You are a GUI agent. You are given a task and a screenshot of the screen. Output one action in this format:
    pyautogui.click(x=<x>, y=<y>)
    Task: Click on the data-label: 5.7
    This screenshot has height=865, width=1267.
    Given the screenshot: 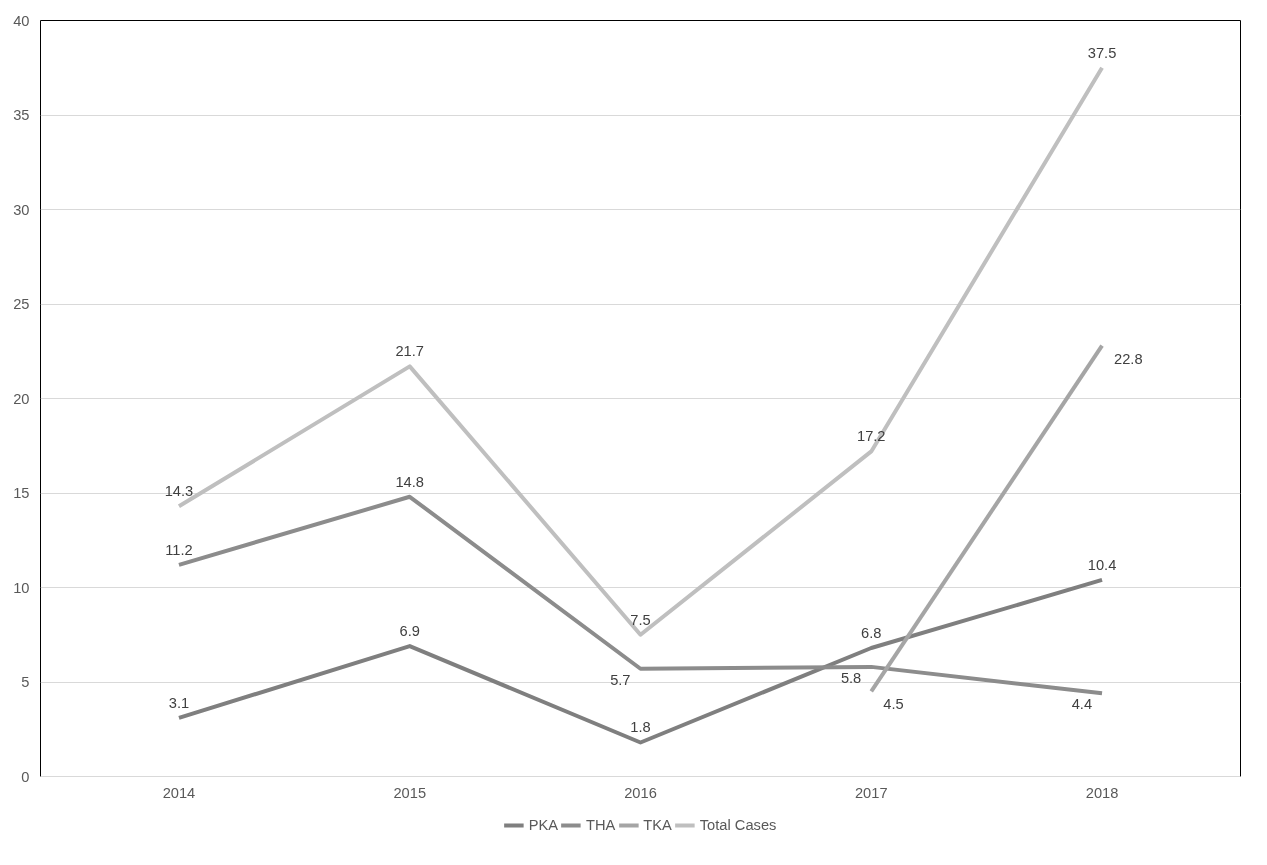 What is the action you would take?
    pyautogui.click(x=620, y=679)
    